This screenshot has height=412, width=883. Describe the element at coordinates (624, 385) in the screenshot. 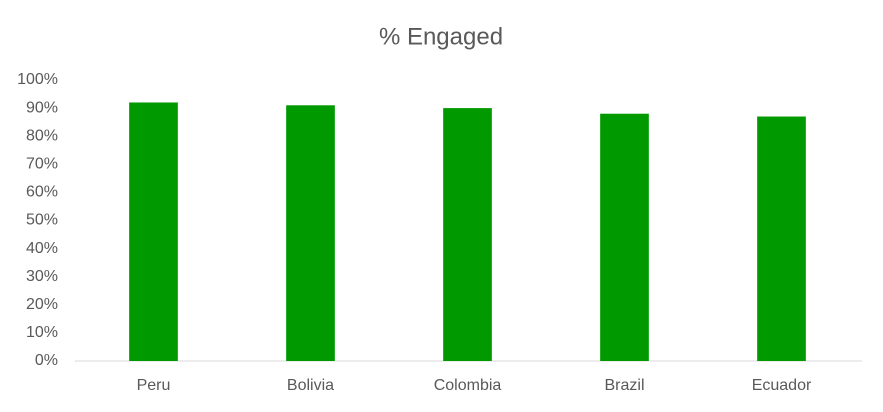

I see `x-tick-label: Brazil` at that location.